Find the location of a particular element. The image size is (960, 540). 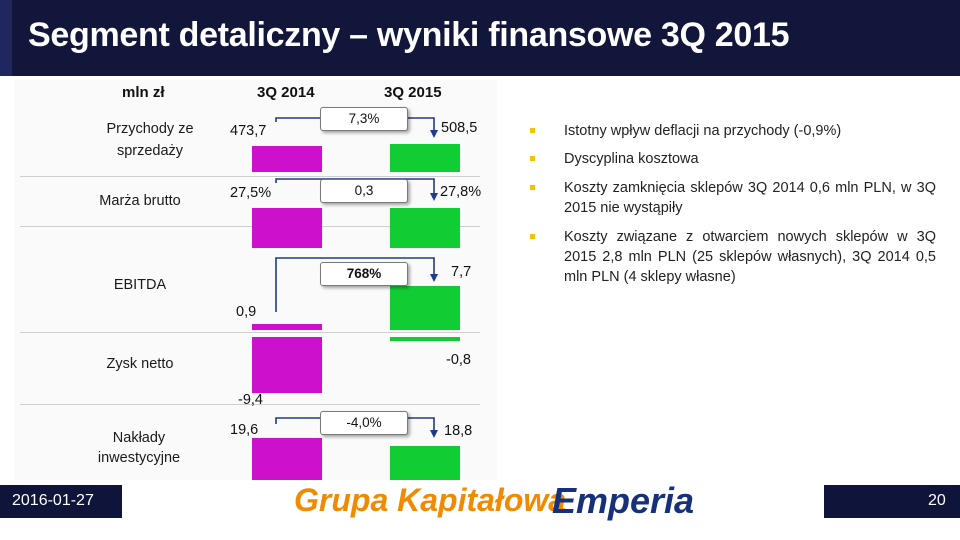

row-label-capex: Nakłady inwestycyjne is located at coordinates (139, 448).